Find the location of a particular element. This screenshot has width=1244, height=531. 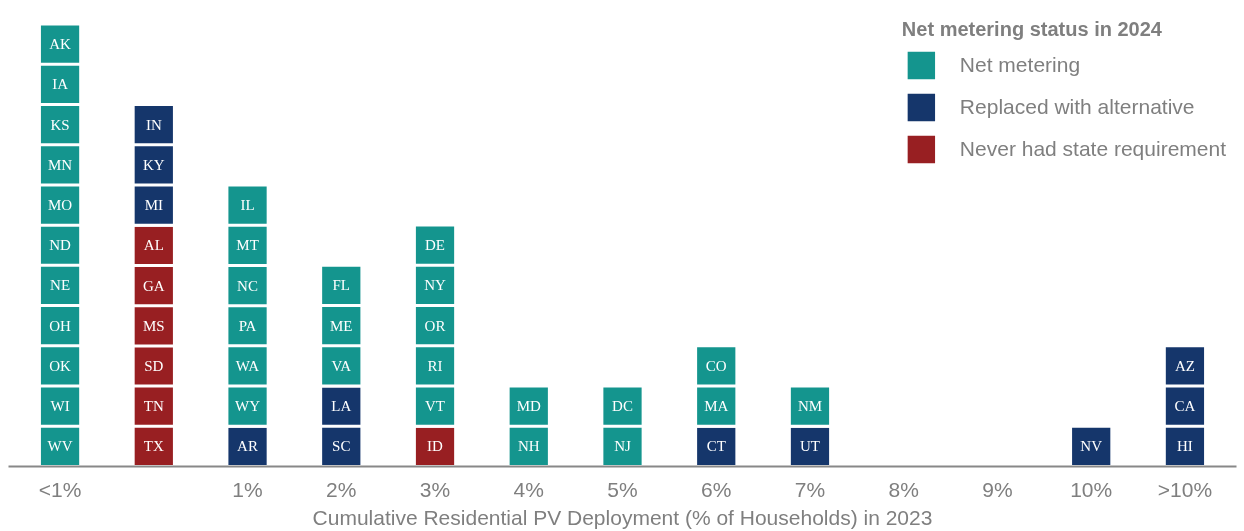

annotation: MN is located at coordinates (60, 164).